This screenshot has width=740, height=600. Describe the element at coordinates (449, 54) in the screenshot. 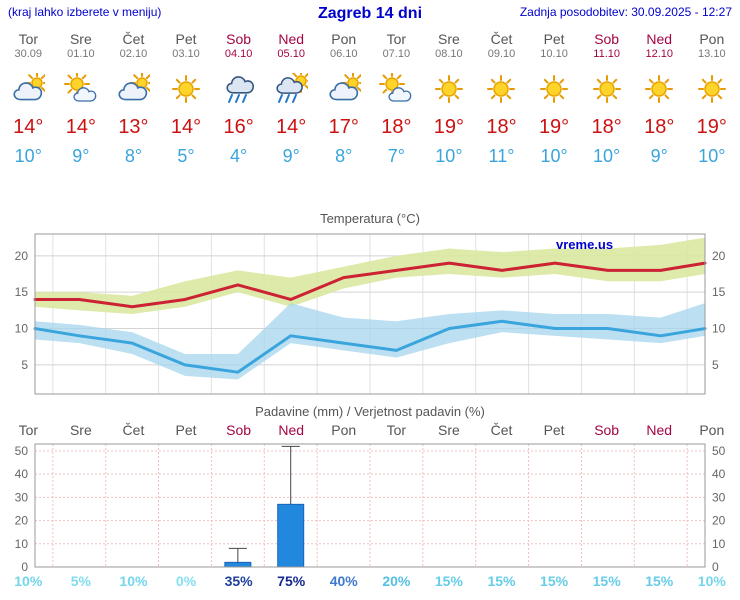

I see `day-date: 08.10` at that location.